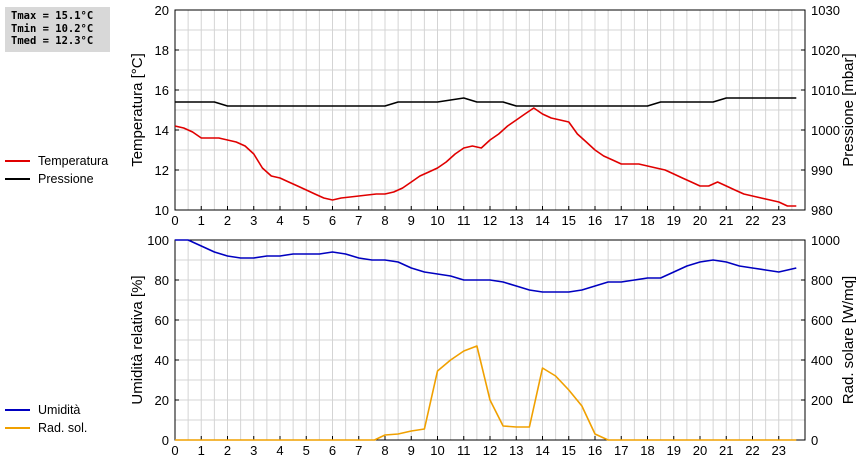  Describe the element at coordinates (486, 102) in the screenshot. I see `series-line-pressione` at that location.